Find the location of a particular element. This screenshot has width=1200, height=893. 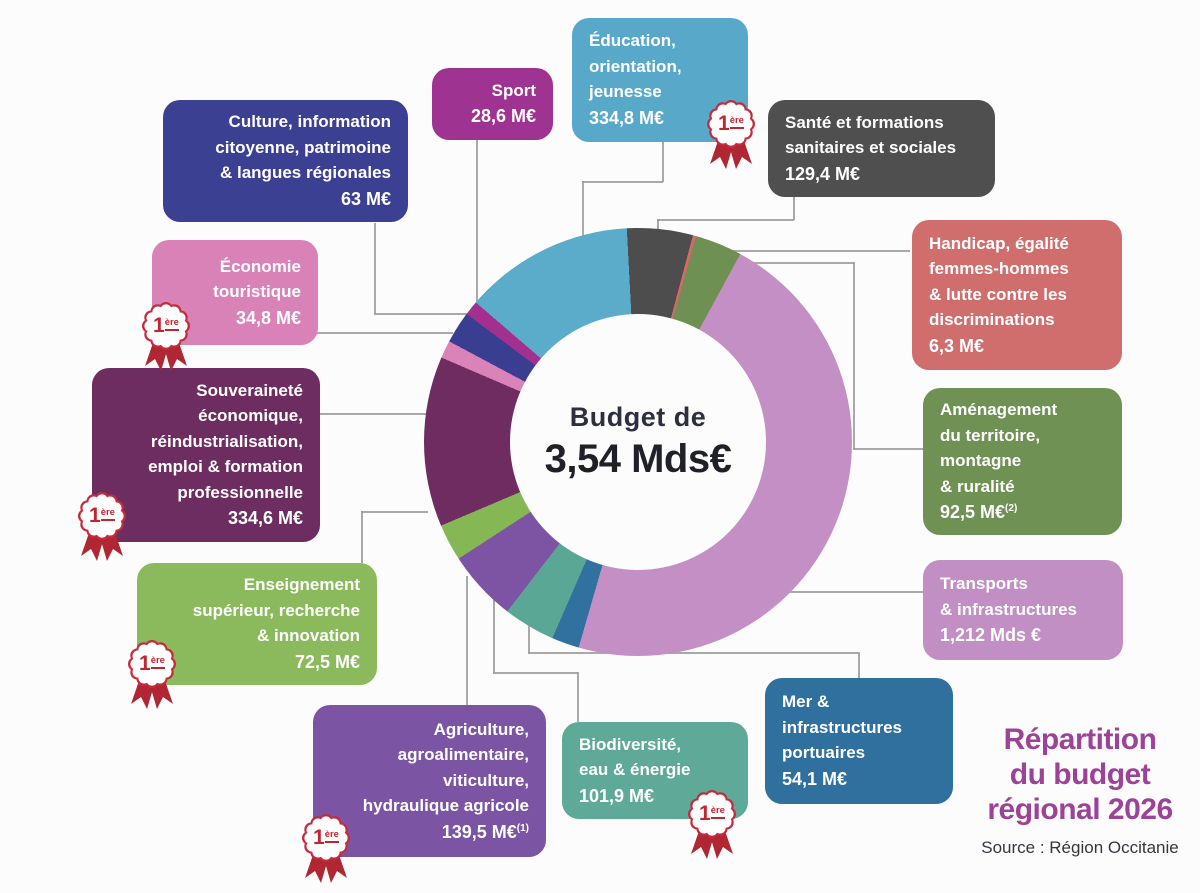

card-title-line: montagne is located at coordinates (981, 460).